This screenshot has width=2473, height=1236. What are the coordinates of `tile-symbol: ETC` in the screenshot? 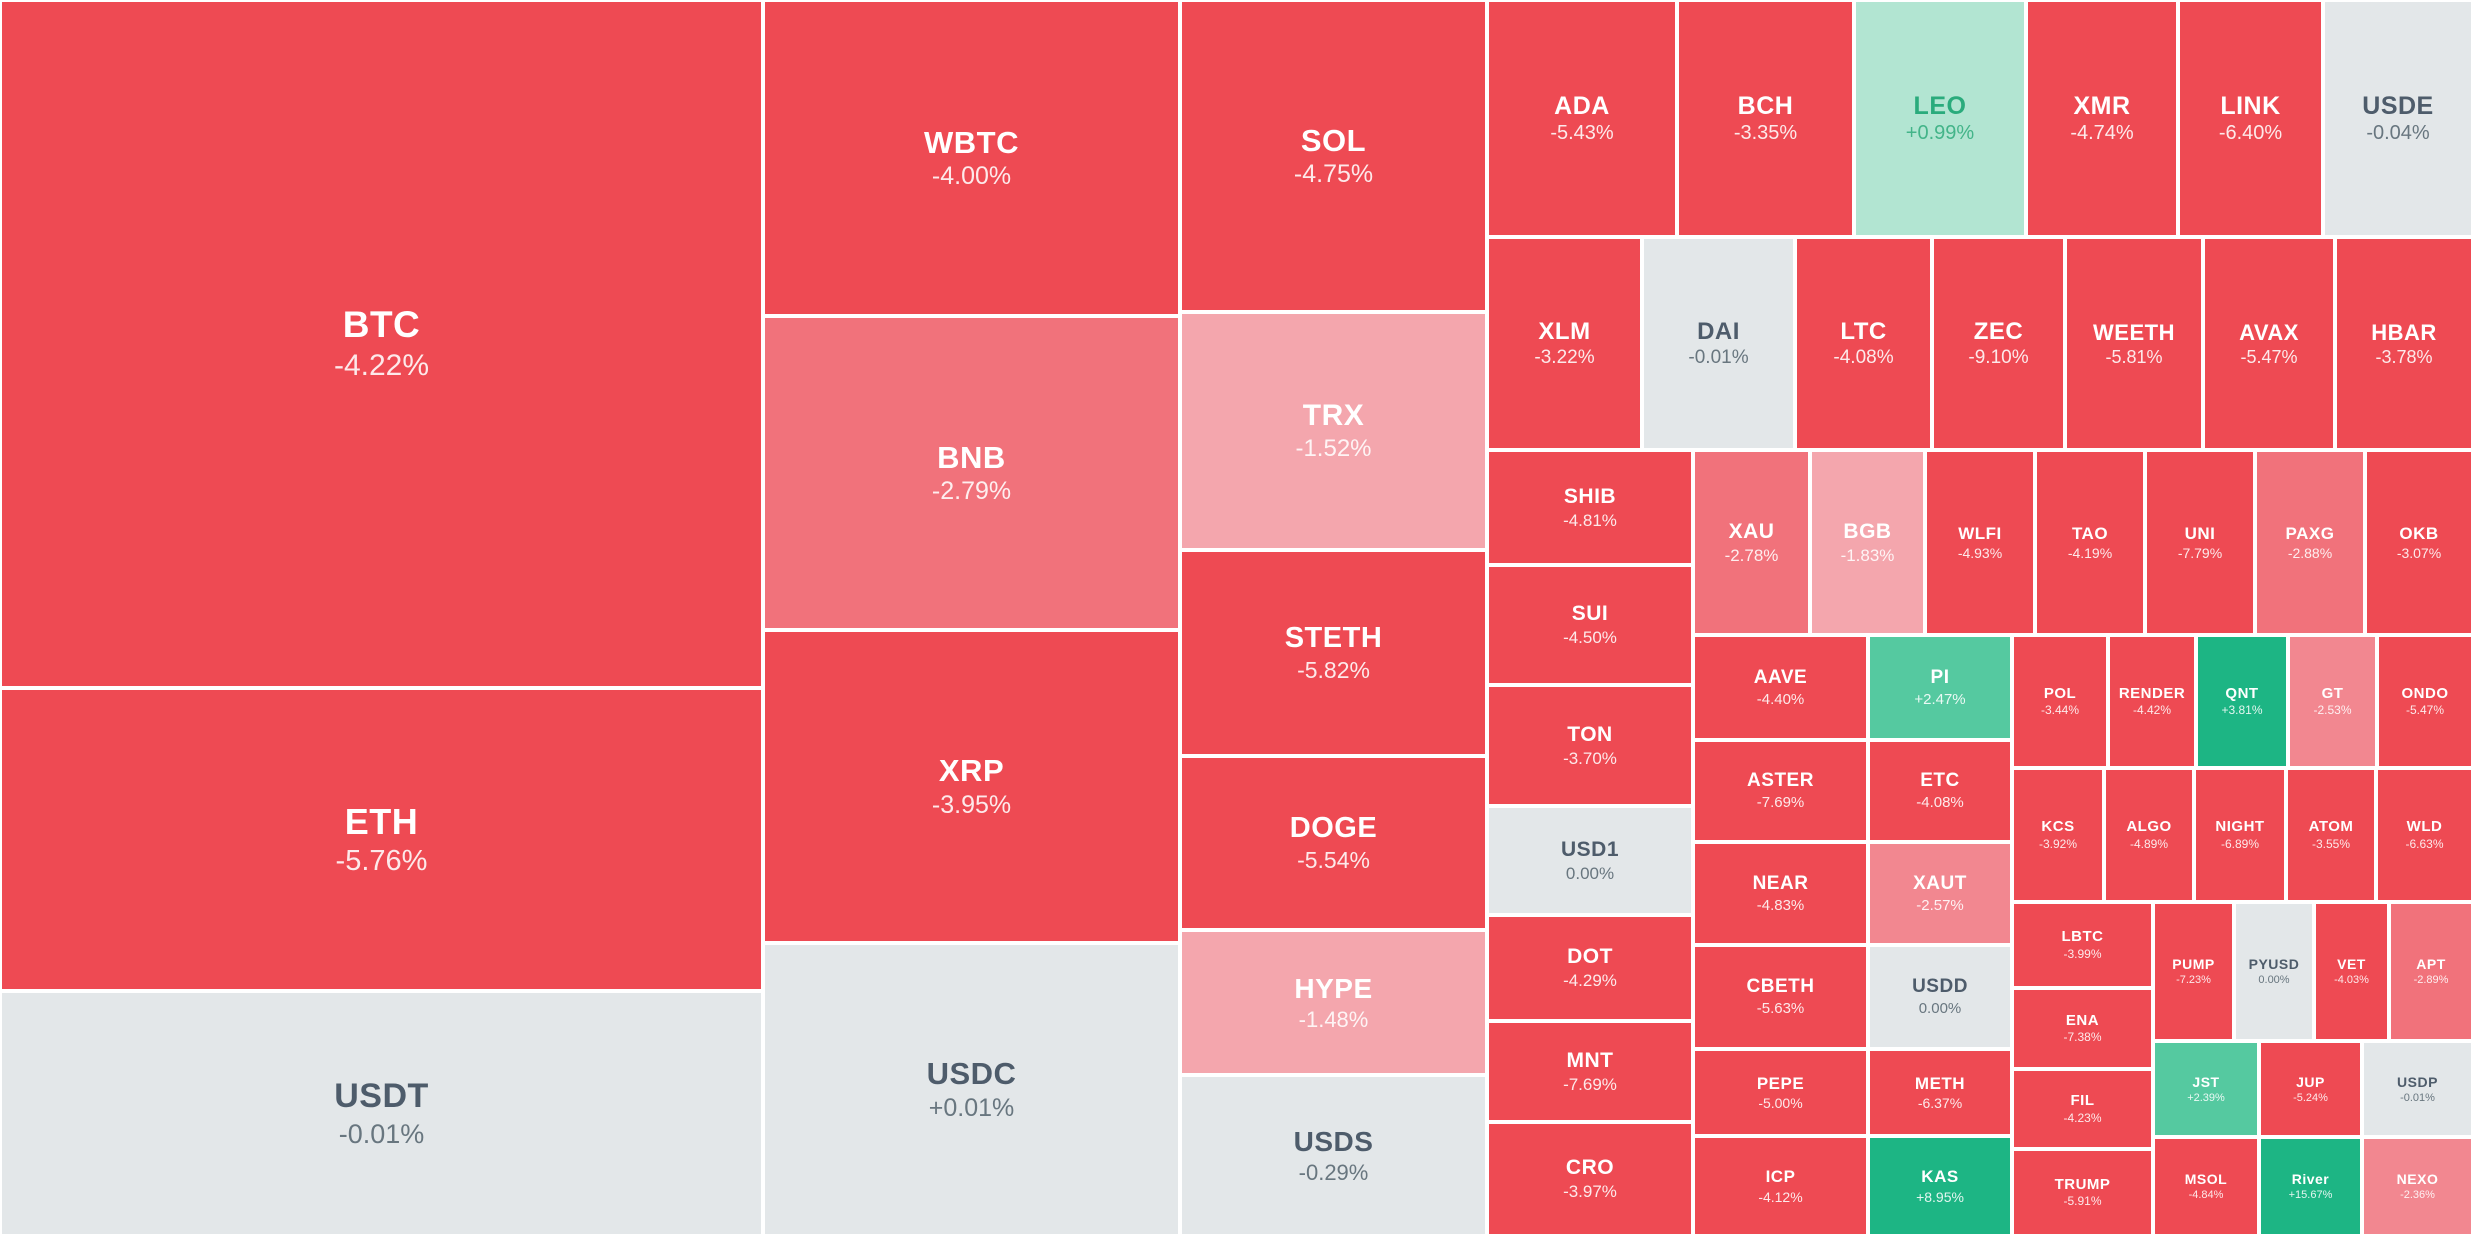 It's located at (1940, 781).